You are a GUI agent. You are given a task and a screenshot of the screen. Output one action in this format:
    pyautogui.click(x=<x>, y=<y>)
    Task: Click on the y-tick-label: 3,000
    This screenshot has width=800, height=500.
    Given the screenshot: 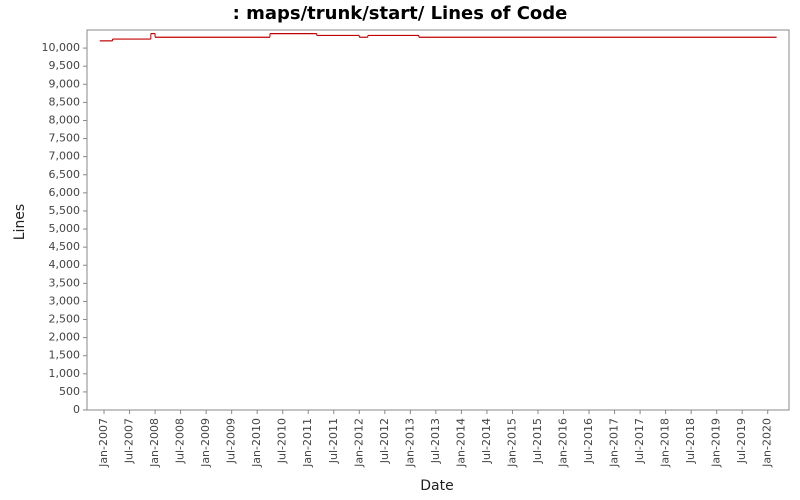 What is the action you would take?
    pyautogui.click(x=65, y=300)
    